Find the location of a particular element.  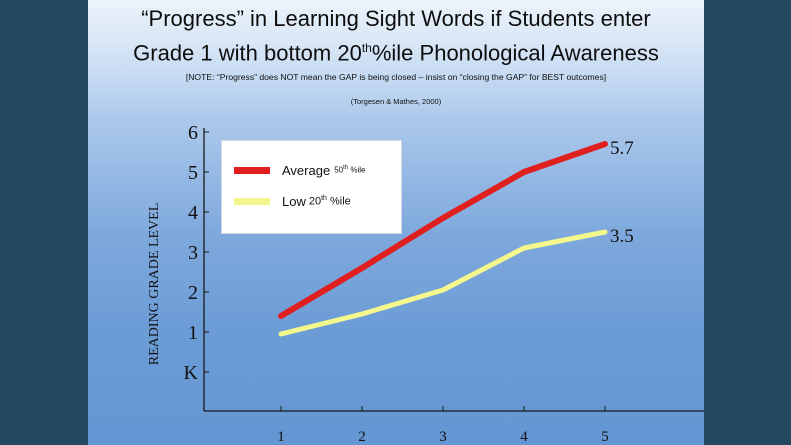

legend-pct-average-sup: th is located at coordinates (346, 168).